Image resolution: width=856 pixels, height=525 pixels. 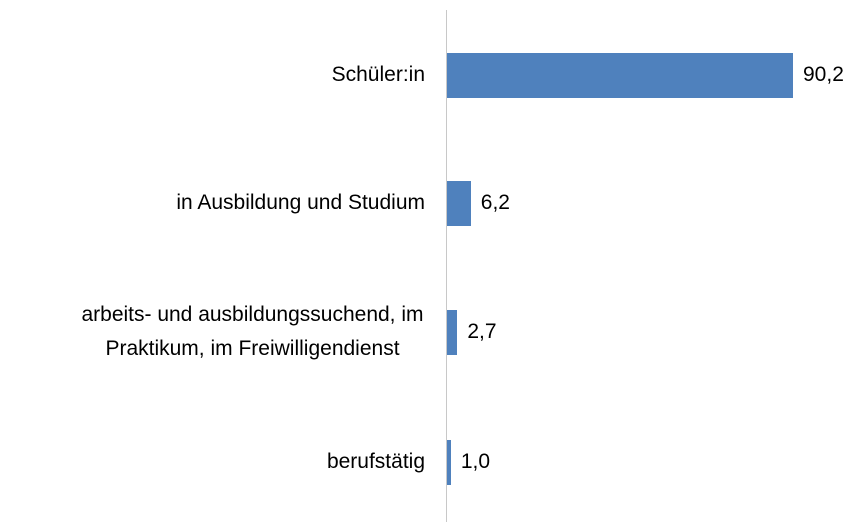 What do you see at coordinates (495, 202) in the screenshot?
I see `data-label: 6,2` at bounding box center [495, 202].